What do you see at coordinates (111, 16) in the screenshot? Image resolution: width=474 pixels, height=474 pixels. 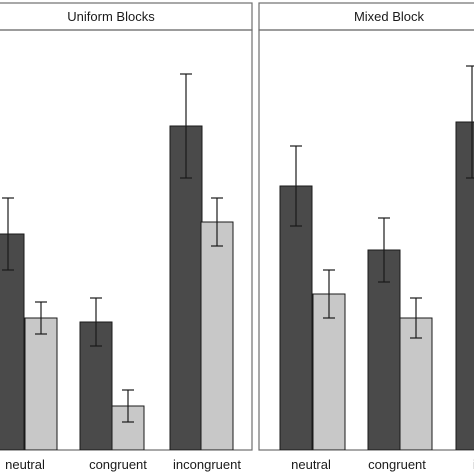 I see `panel-title: Uniform Blocks` at bounding box center [111, 16].